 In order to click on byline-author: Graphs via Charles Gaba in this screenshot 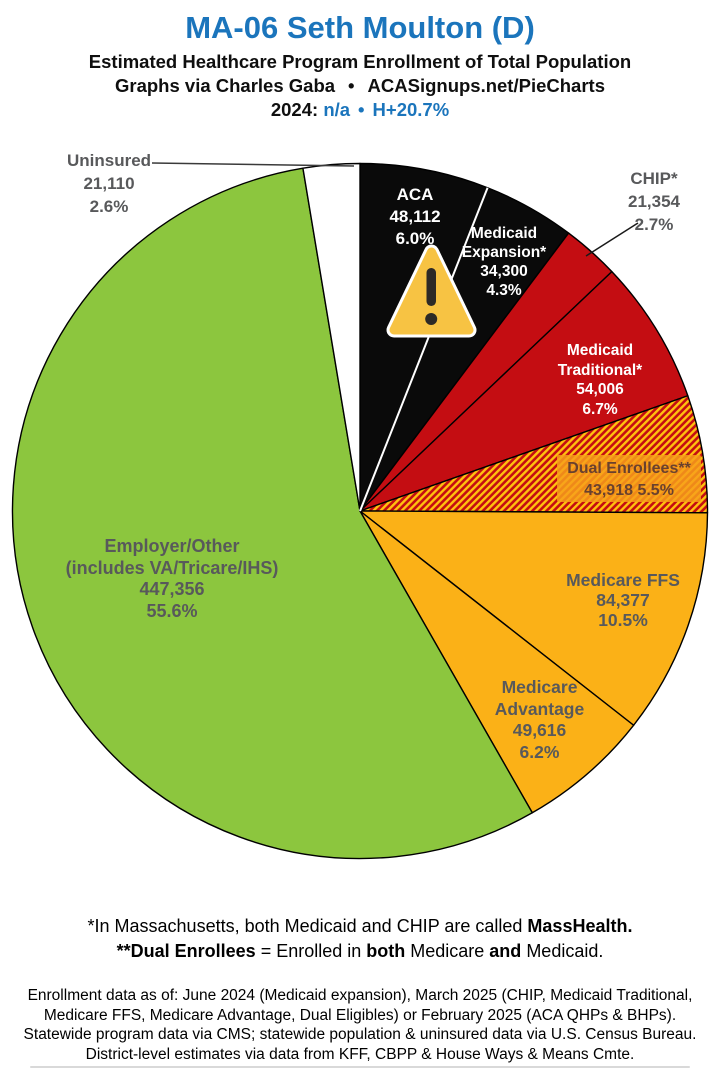, I will do `click(225, 85)`.